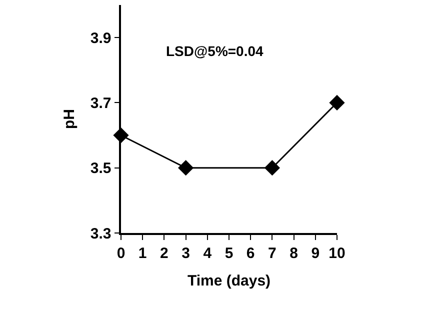 Image resolution: width=427 pixels, height=330 pixels. I want to click on x-tick-label: 2, so click(164, 253).